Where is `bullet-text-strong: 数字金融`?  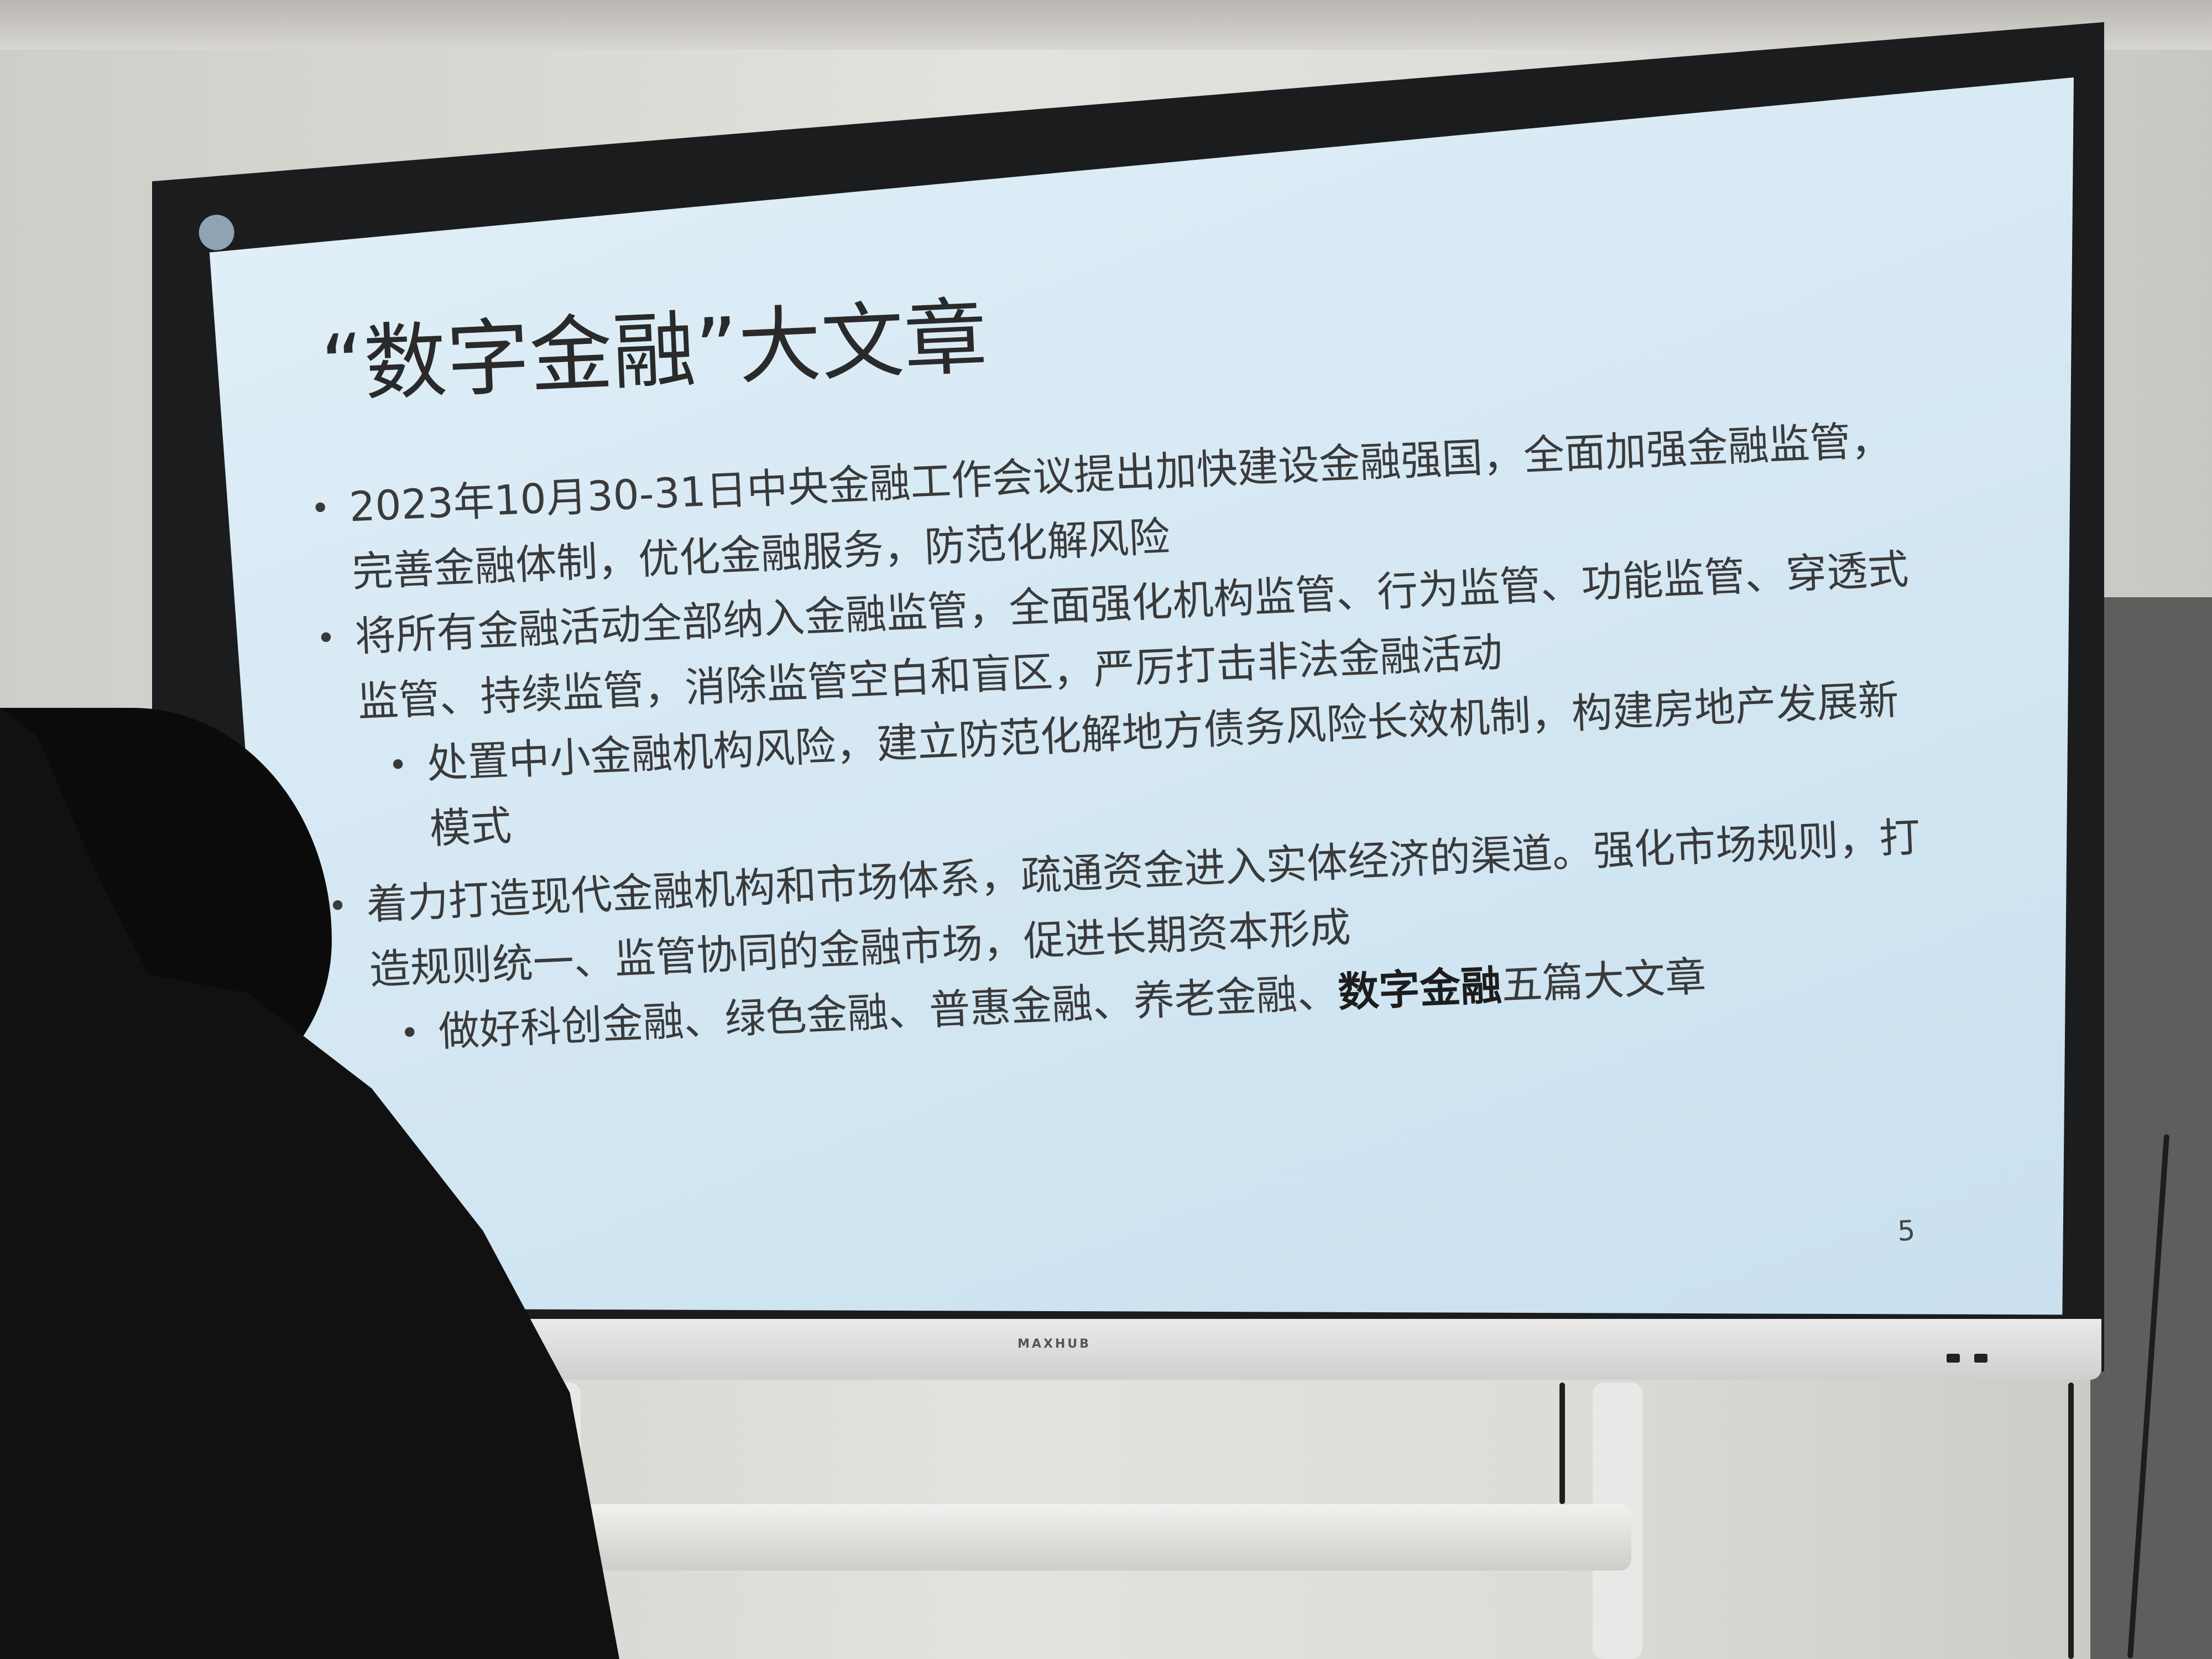
bullet-text-strong: 数字金融 is located at coordinates (1420, 990).